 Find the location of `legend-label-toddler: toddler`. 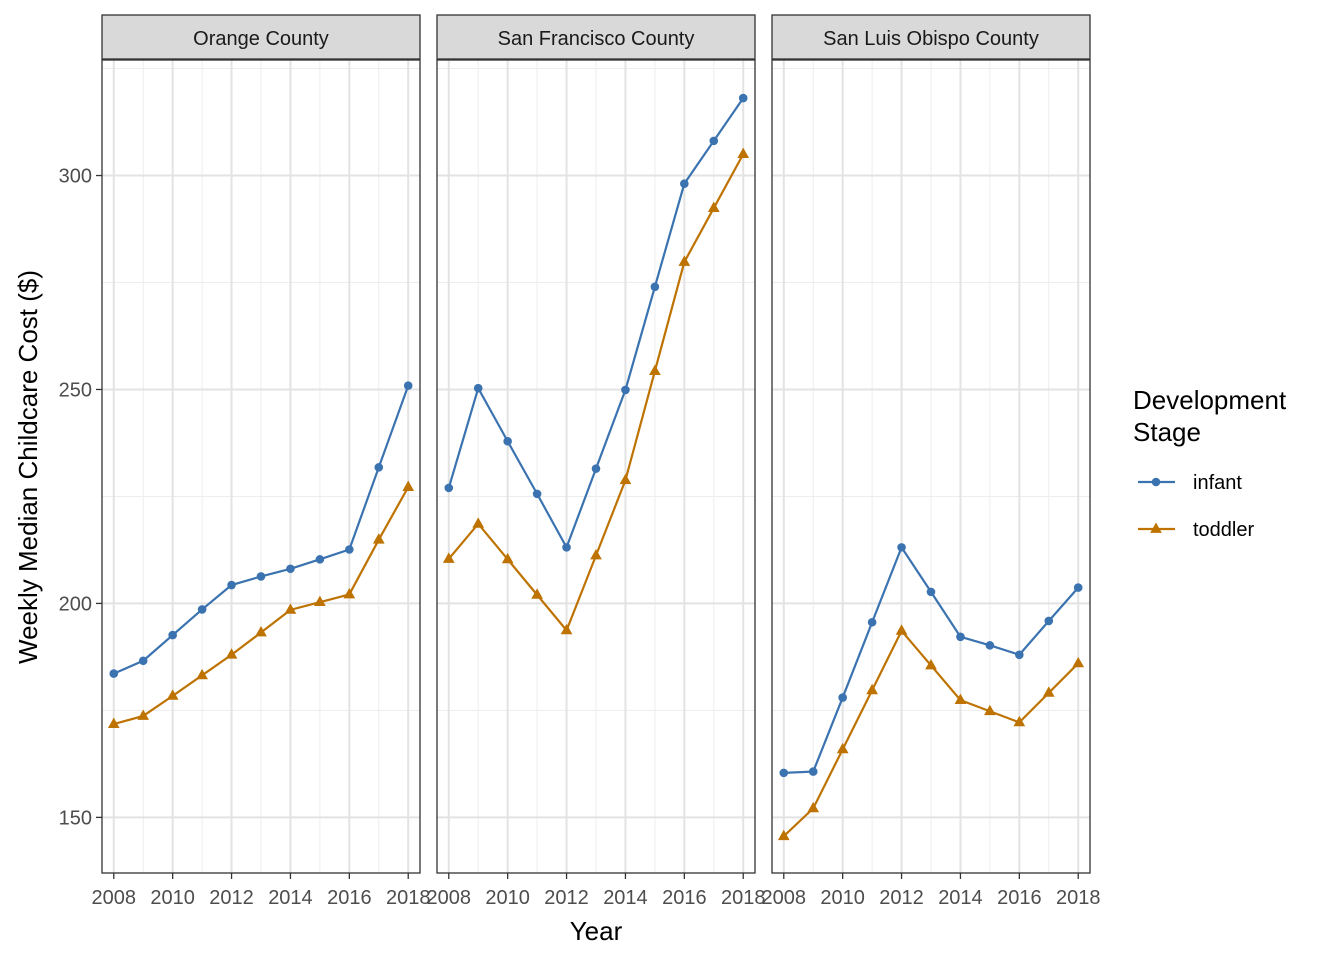

legend-label-toddler: toddler is located at coordinates (1223, 530).